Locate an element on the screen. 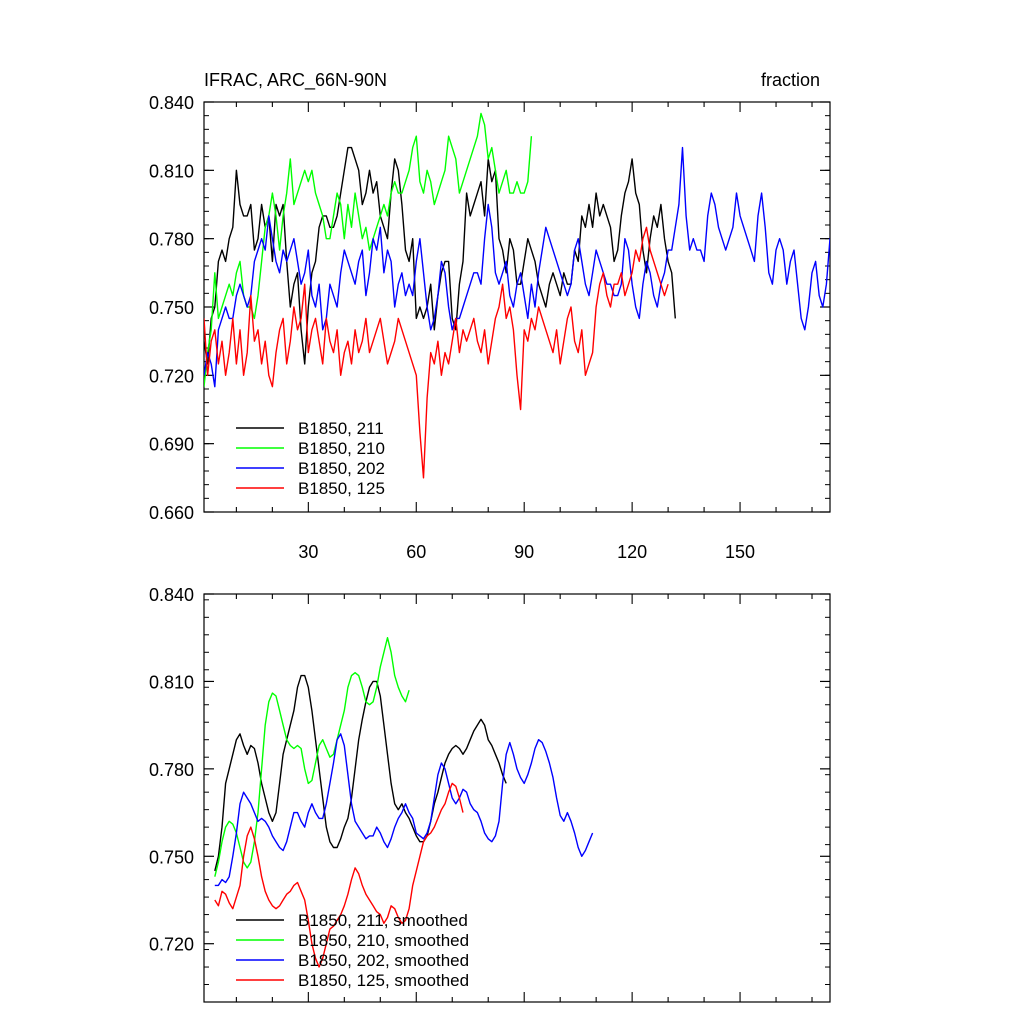 The width and height of the screenshot is (1024, 1029). x-tick-label: 60 is located at coordinates (416, 552).